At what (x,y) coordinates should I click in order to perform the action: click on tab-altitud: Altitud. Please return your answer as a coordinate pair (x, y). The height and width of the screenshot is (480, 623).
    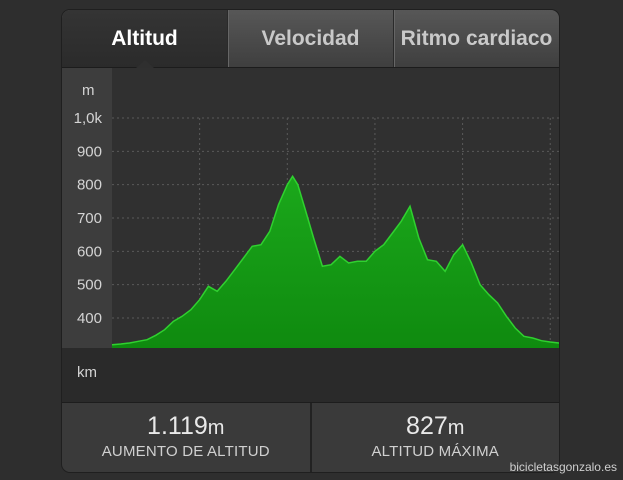
    Looking at the image, I should click on (144, 38).